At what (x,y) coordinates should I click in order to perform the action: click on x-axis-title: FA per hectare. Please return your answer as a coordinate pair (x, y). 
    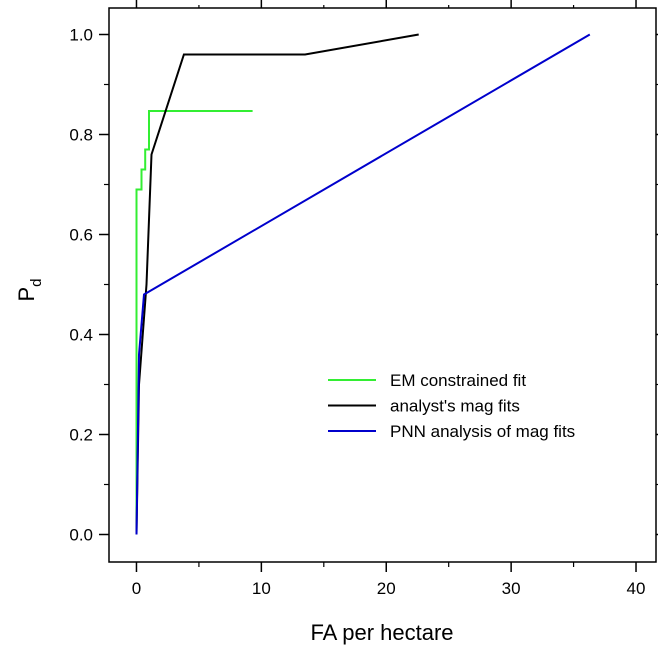
    Looking at the image, I should click on (381, 632).